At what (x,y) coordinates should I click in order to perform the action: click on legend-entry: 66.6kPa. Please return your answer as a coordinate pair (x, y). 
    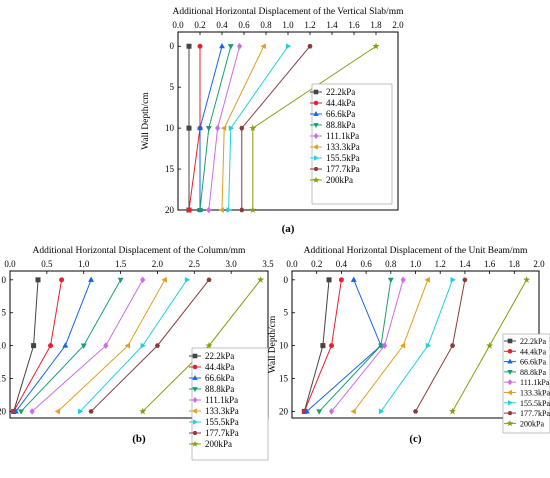
    Looking at the image, I should click on (219, 378).